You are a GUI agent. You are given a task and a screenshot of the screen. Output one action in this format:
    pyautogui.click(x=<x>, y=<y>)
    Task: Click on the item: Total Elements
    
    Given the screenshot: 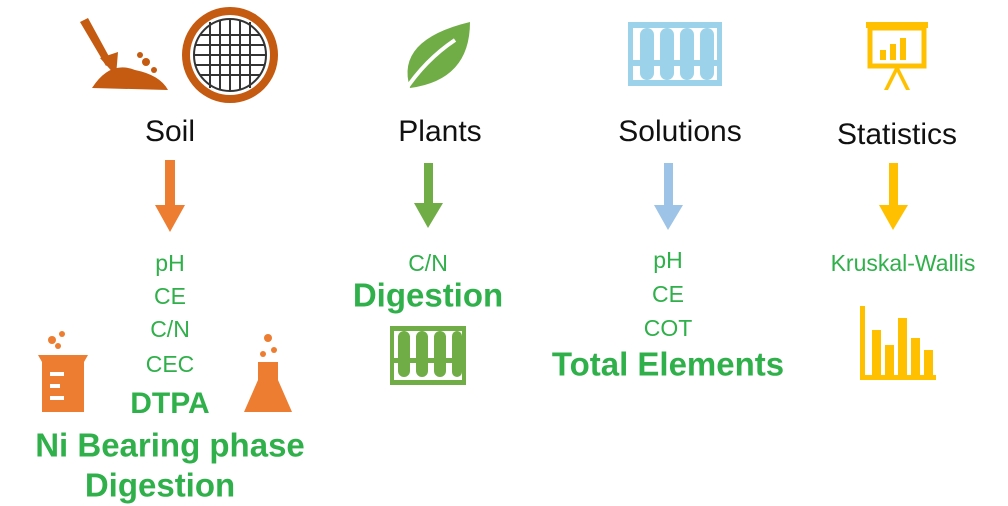 What is the action you would take?
    pyautogui.click(x=668, y=364)
    